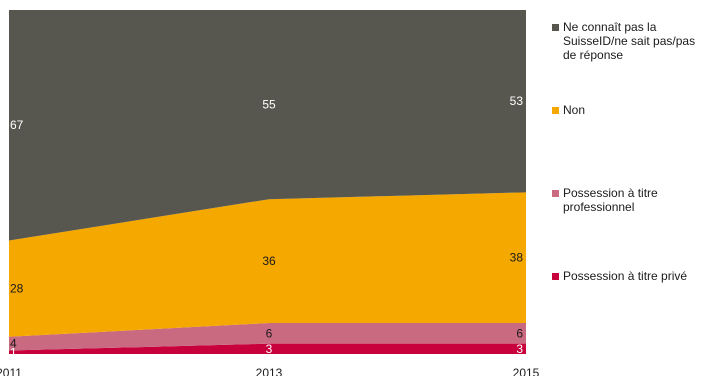 The width and height of the screenshot is (704, 376). I want to click on legend-swatch-professional, so click(555, 193).